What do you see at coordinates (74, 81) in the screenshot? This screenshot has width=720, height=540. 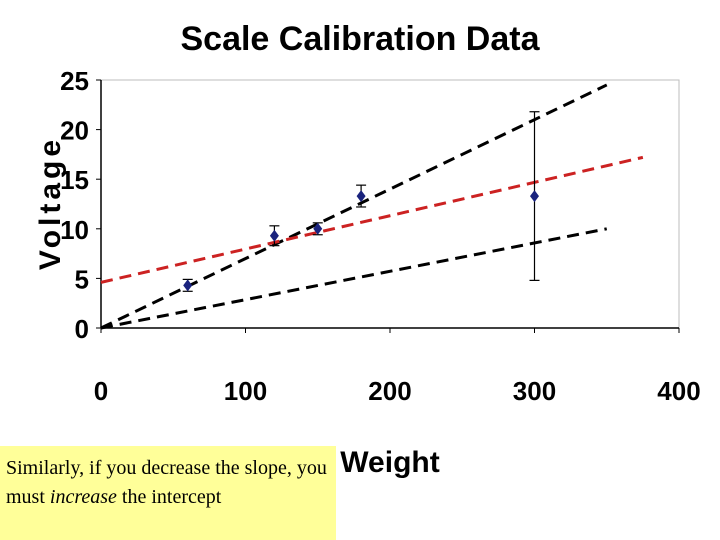 I see `y-tick-label: 25` at bounding box center [74, 81].